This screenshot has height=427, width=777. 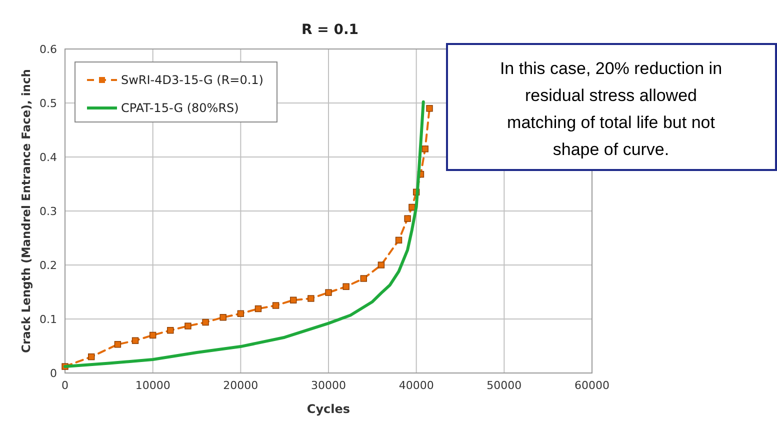 What do you see at coordinates (152, 385) in the screenshot?
I see `x-tick-label: 10000` at bounding box center [152, 385].